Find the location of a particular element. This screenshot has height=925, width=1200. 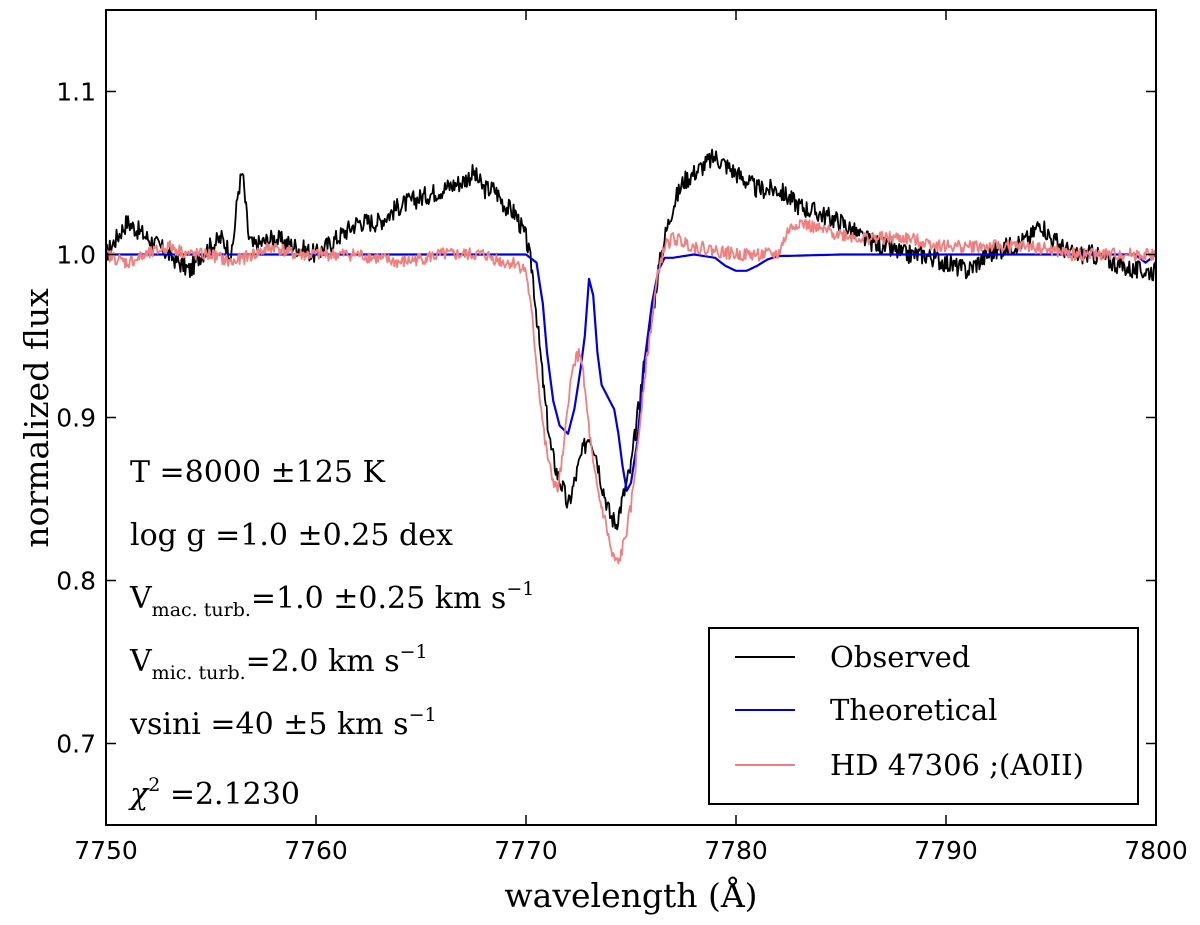

x-tick-label: 7790 is located at coordinates (946, 850).